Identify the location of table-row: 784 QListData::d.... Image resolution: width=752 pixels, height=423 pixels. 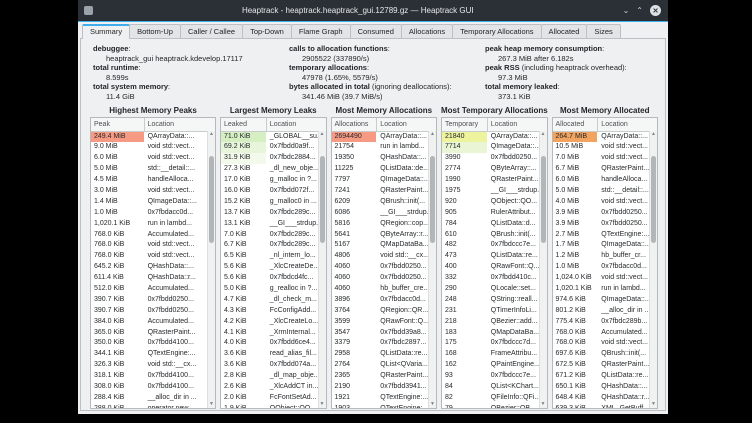
(494, 224).